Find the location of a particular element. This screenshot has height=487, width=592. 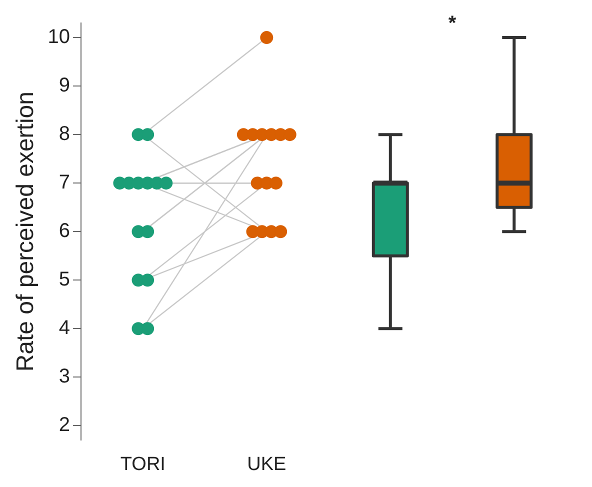

y-tick-label: 8 is located at coordinates (64, 134).